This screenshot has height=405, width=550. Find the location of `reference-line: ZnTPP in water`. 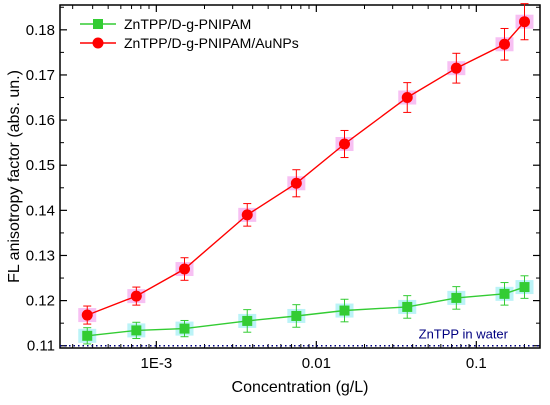

reference-line: ZnTPP in water is located at coordinates (300, 337).